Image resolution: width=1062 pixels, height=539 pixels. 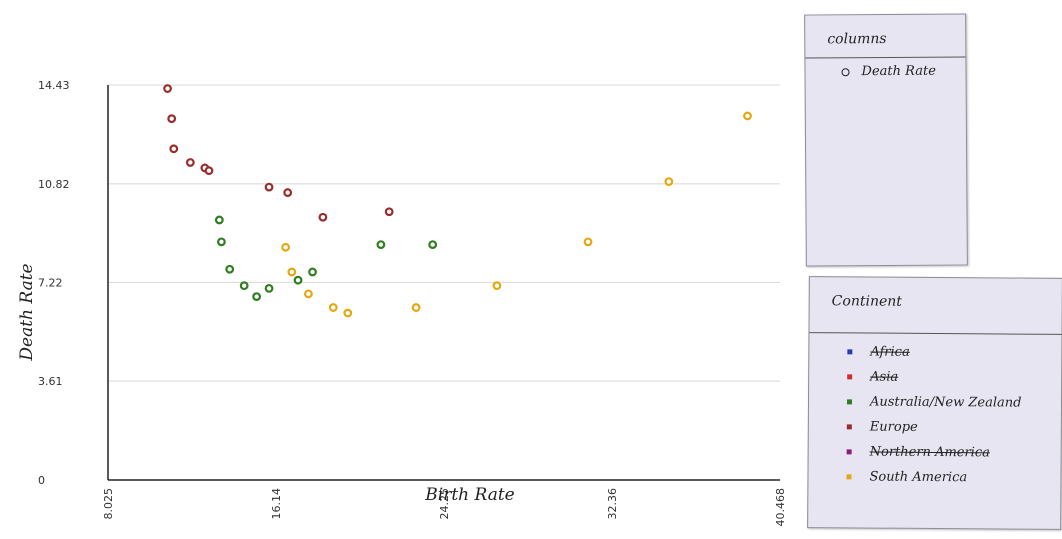 I want to click on legend-item-northern-america: Northern America, so click(x=935, y=452).